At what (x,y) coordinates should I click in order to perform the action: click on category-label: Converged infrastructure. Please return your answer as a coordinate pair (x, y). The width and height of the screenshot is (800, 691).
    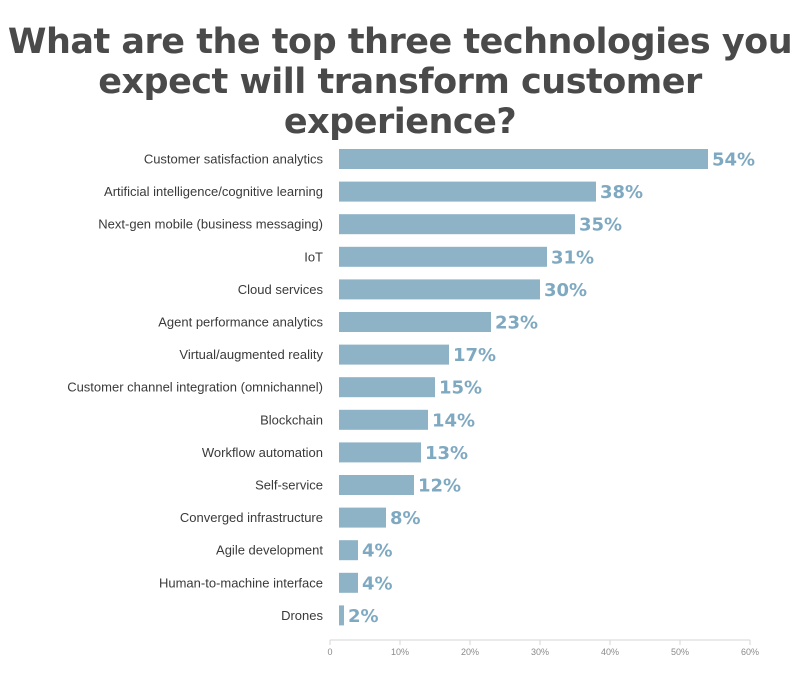
    Looking at the image, I should click on (251, 517).